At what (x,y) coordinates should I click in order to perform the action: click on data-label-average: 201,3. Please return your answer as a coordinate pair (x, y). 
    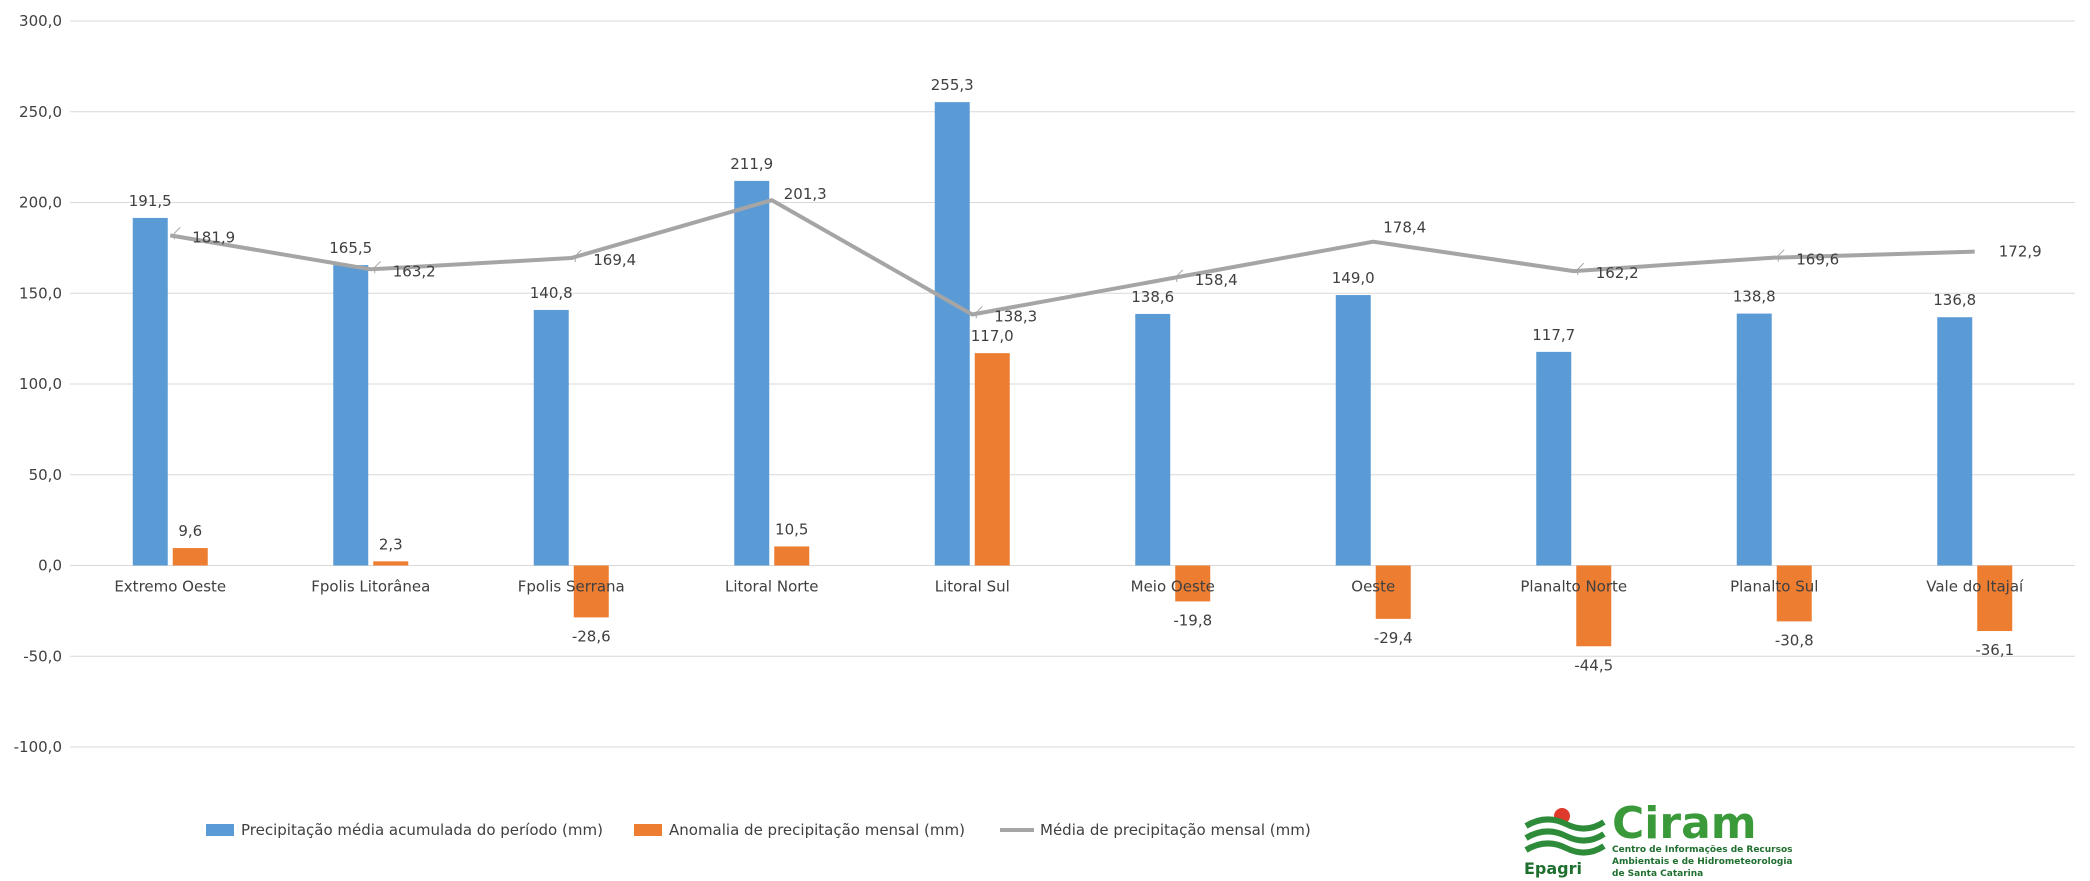
    Looking at the image, I should click on (805, 194).